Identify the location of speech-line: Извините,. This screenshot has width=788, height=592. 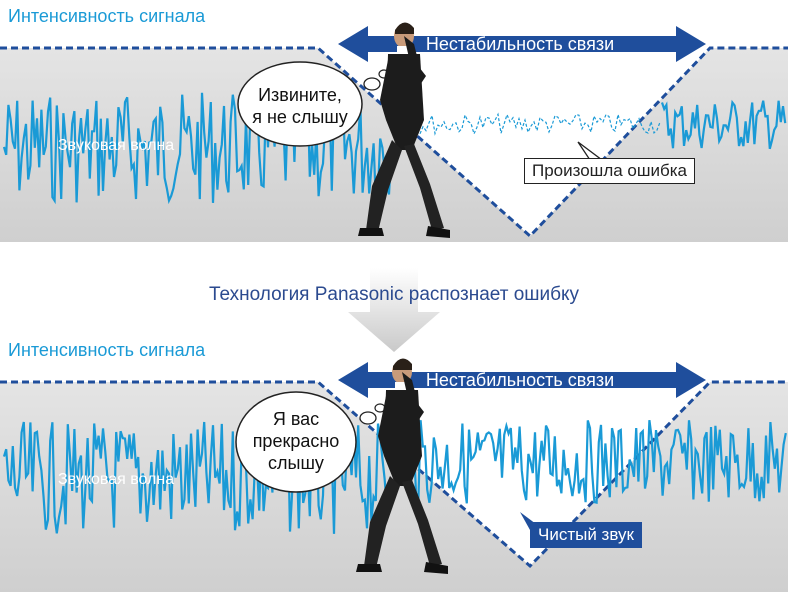
(300, 95).